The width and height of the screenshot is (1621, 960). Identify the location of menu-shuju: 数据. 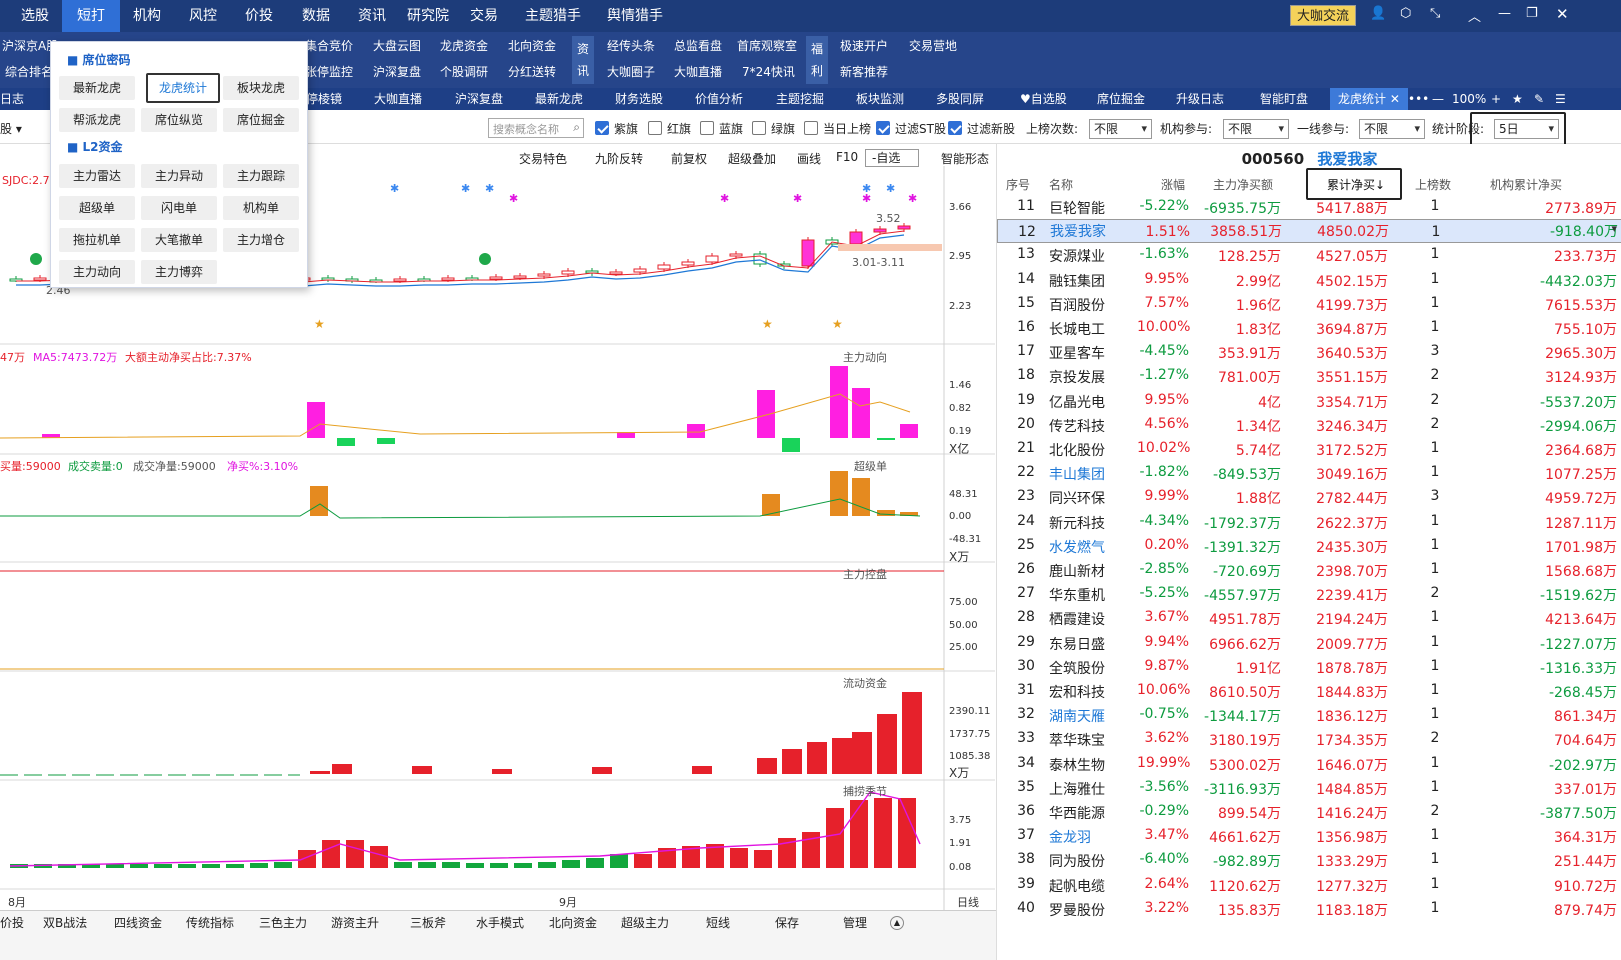
(316, 16).